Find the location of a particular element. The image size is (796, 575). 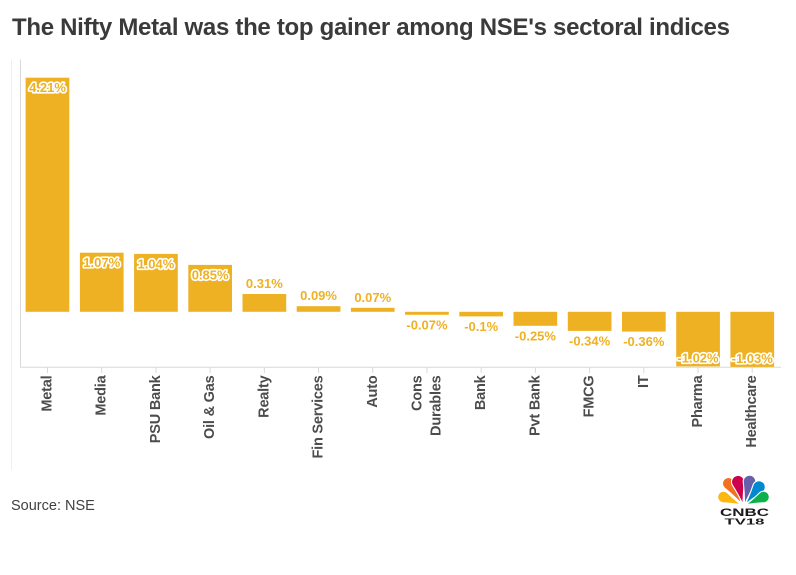

svg-text: Pharma is located at coordinates (698, 400).